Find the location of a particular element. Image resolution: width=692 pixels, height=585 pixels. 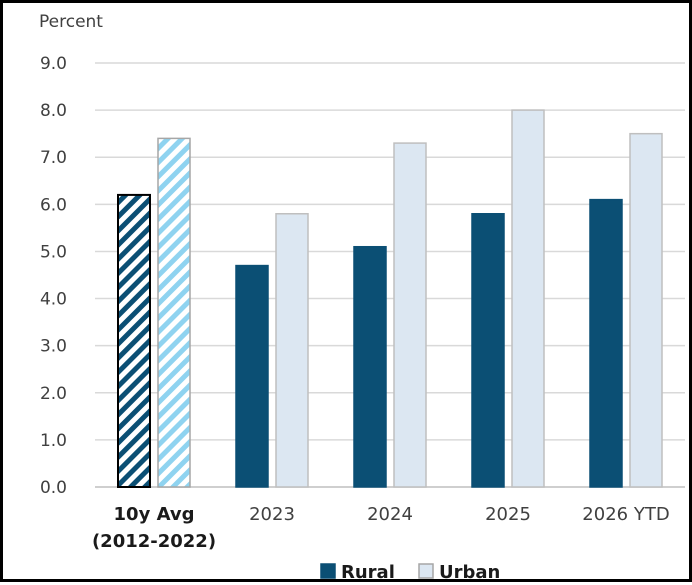

y-tick-label: 9.0 is located at coordinates (53, 64).